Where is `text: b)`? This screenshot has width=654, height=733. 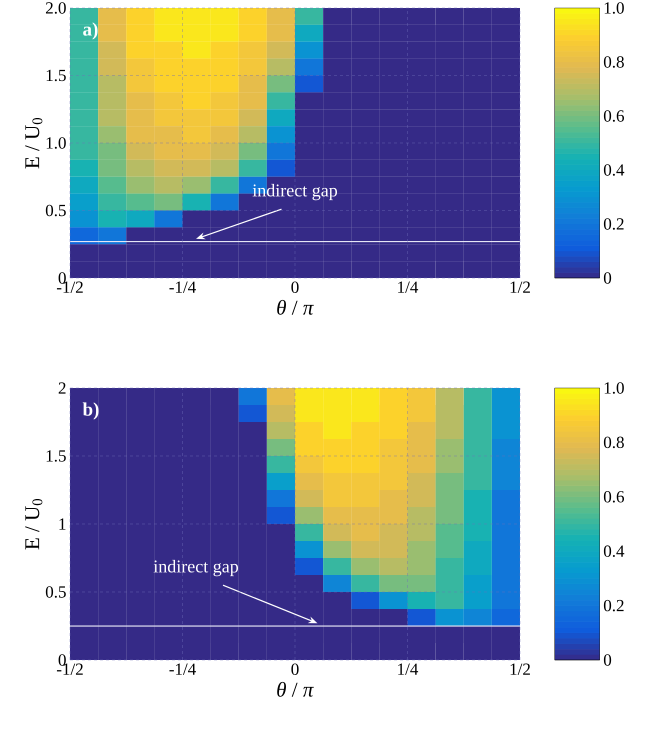 text: b) is located at coordinates (90, 411).